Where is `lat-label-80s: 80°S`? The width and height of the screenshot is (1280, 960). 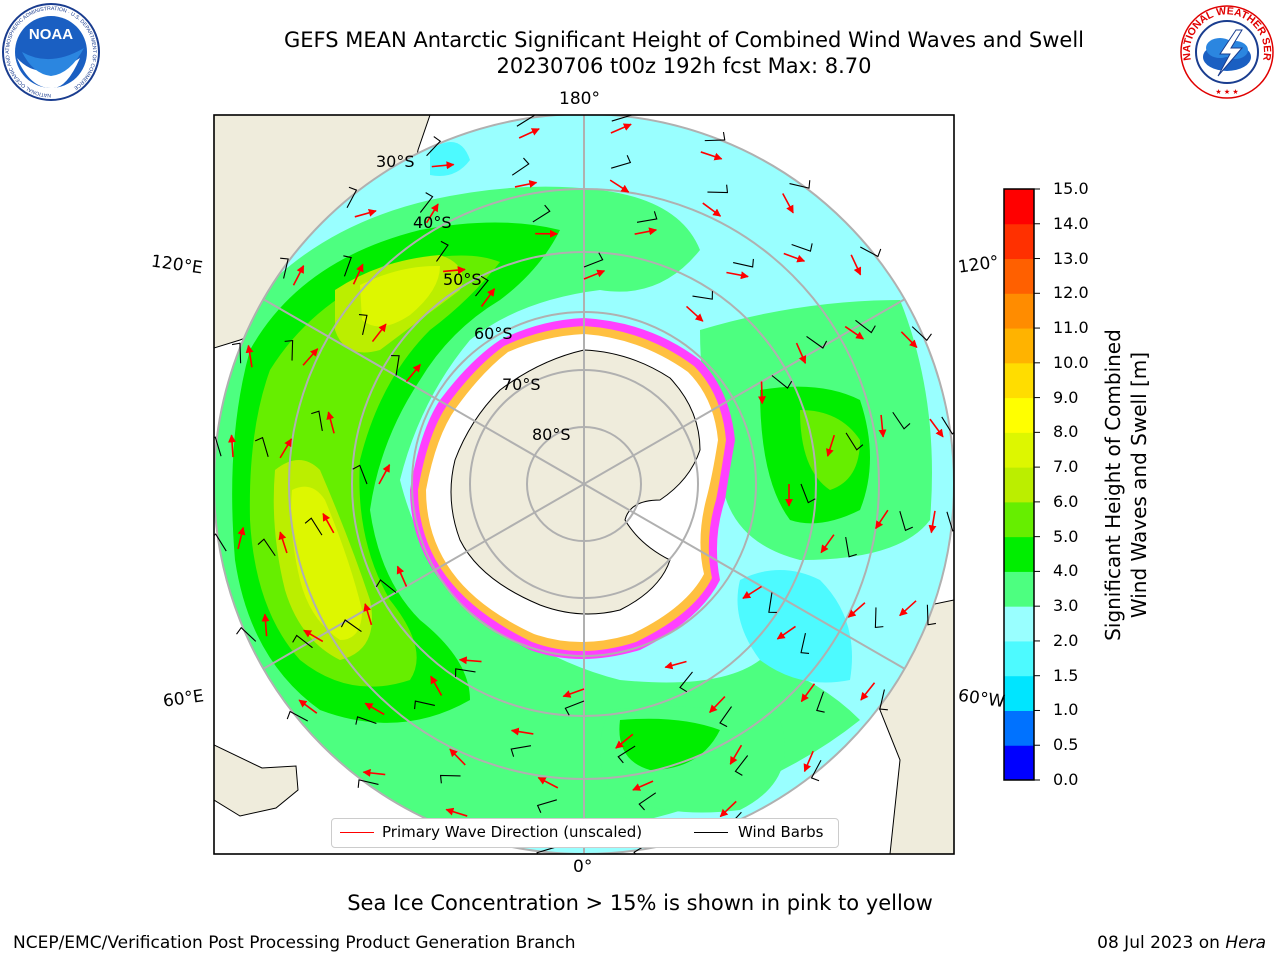 lat-label-80s: 80°S is located at coordinates (551, 434).